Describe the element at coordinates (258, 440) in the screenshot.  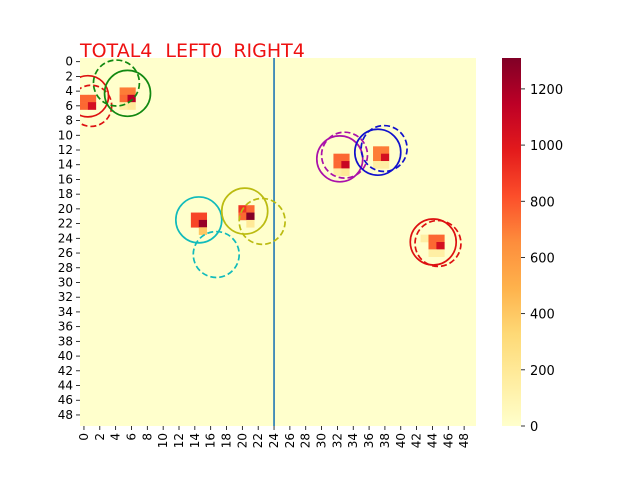
I see `x-tick-label: 22` at that location.